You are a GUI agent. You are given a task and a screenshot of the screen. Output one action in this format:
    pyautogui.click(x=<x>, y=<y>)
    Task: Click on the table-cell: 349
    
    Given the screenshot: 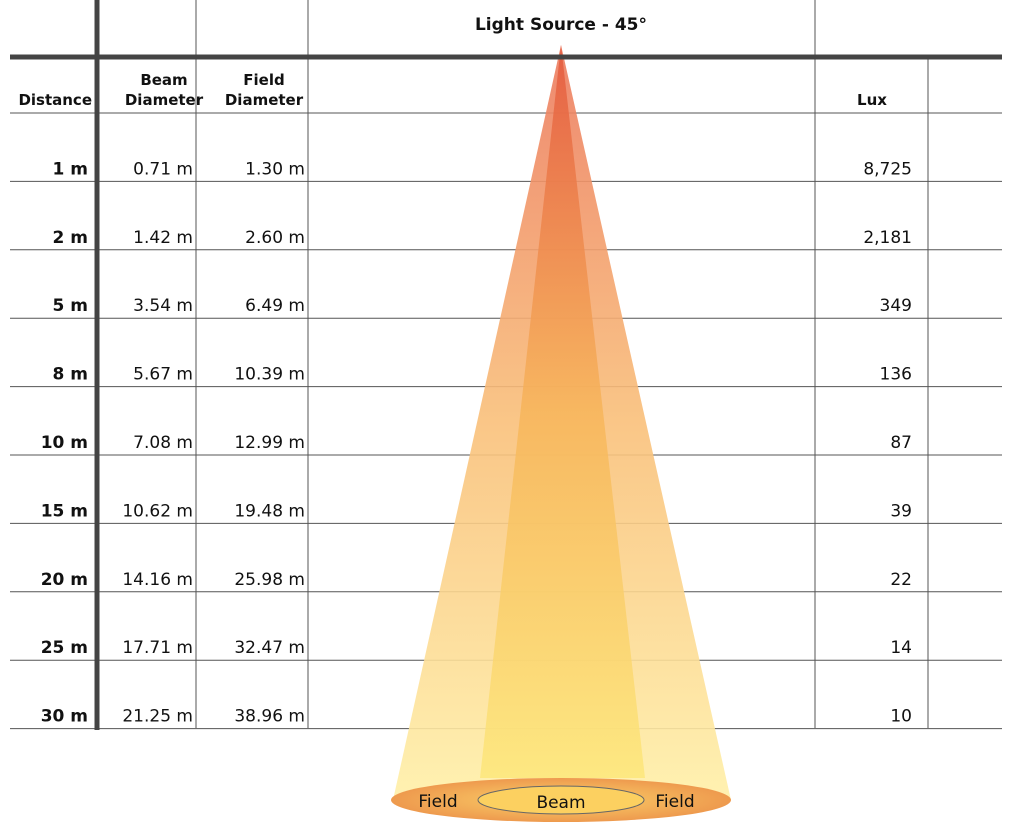 What is the action you would take?
    pyautogui.click(x=896, y=306)
    